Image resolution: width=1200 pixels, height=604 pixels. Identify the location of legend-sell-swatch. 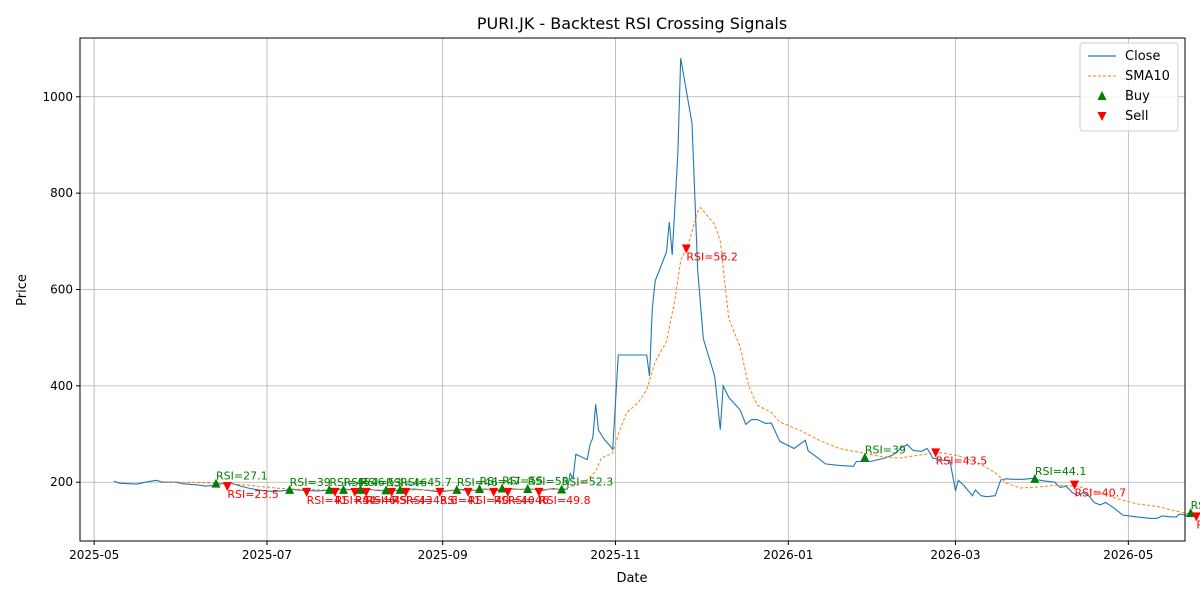
(1102, 116).